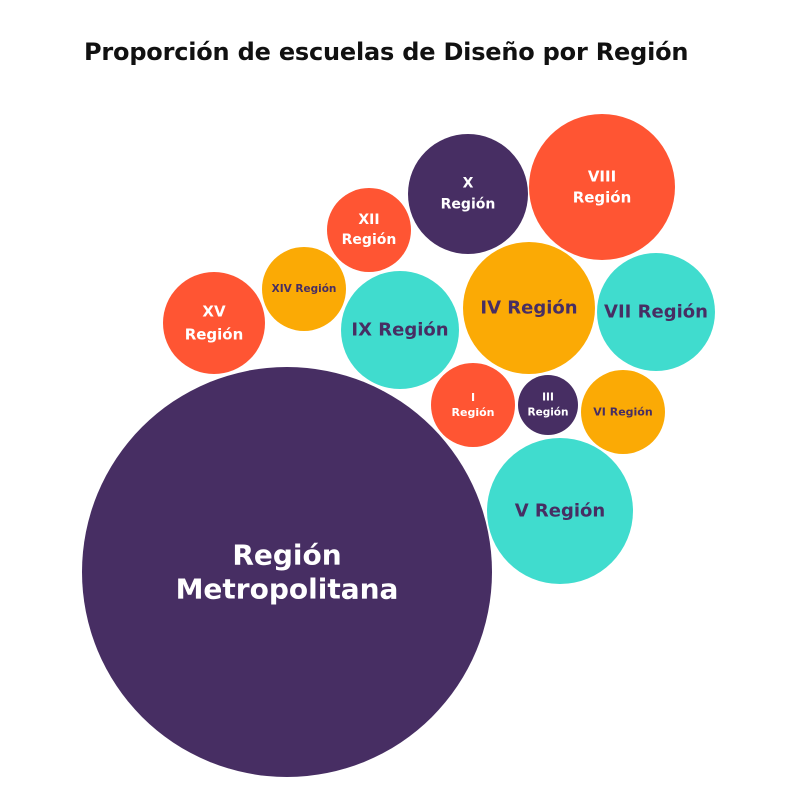  What do you see at coordinates (286, 555) in the screenshot?
I see `bubble-label-region-metropolitana: Región` at bounding box center [286, 555].